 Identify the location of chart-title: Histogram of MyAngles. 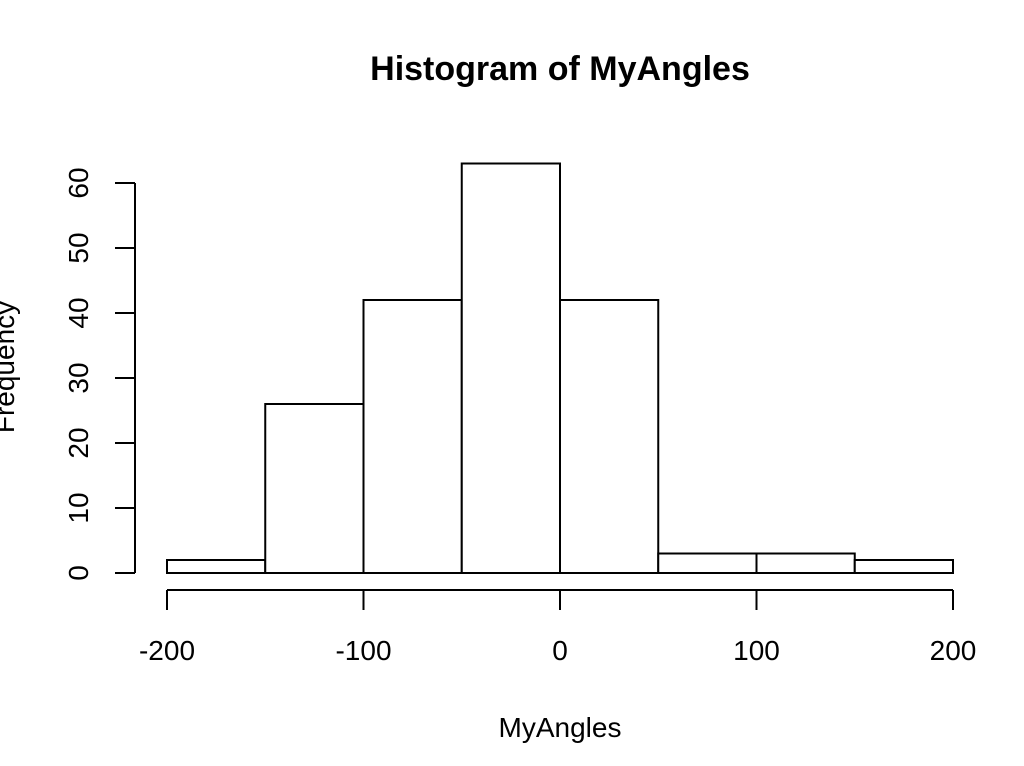
(560, 69).